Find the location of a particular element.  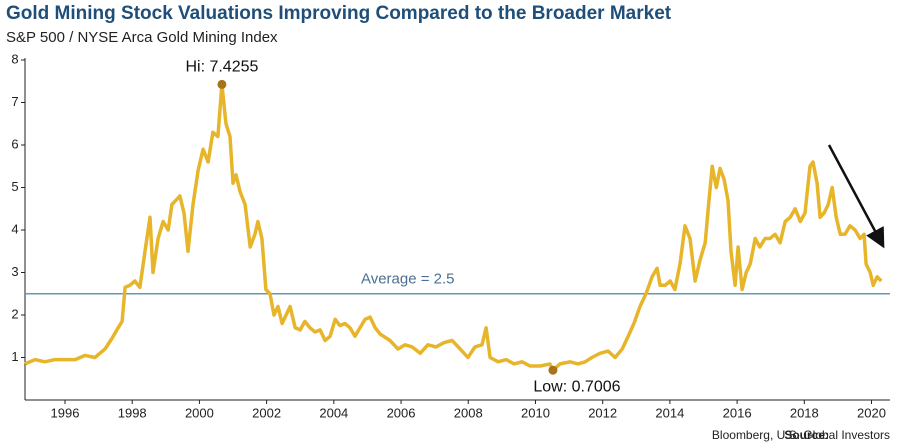

y-tick-label: 5 is located at coordinates (14, 186).